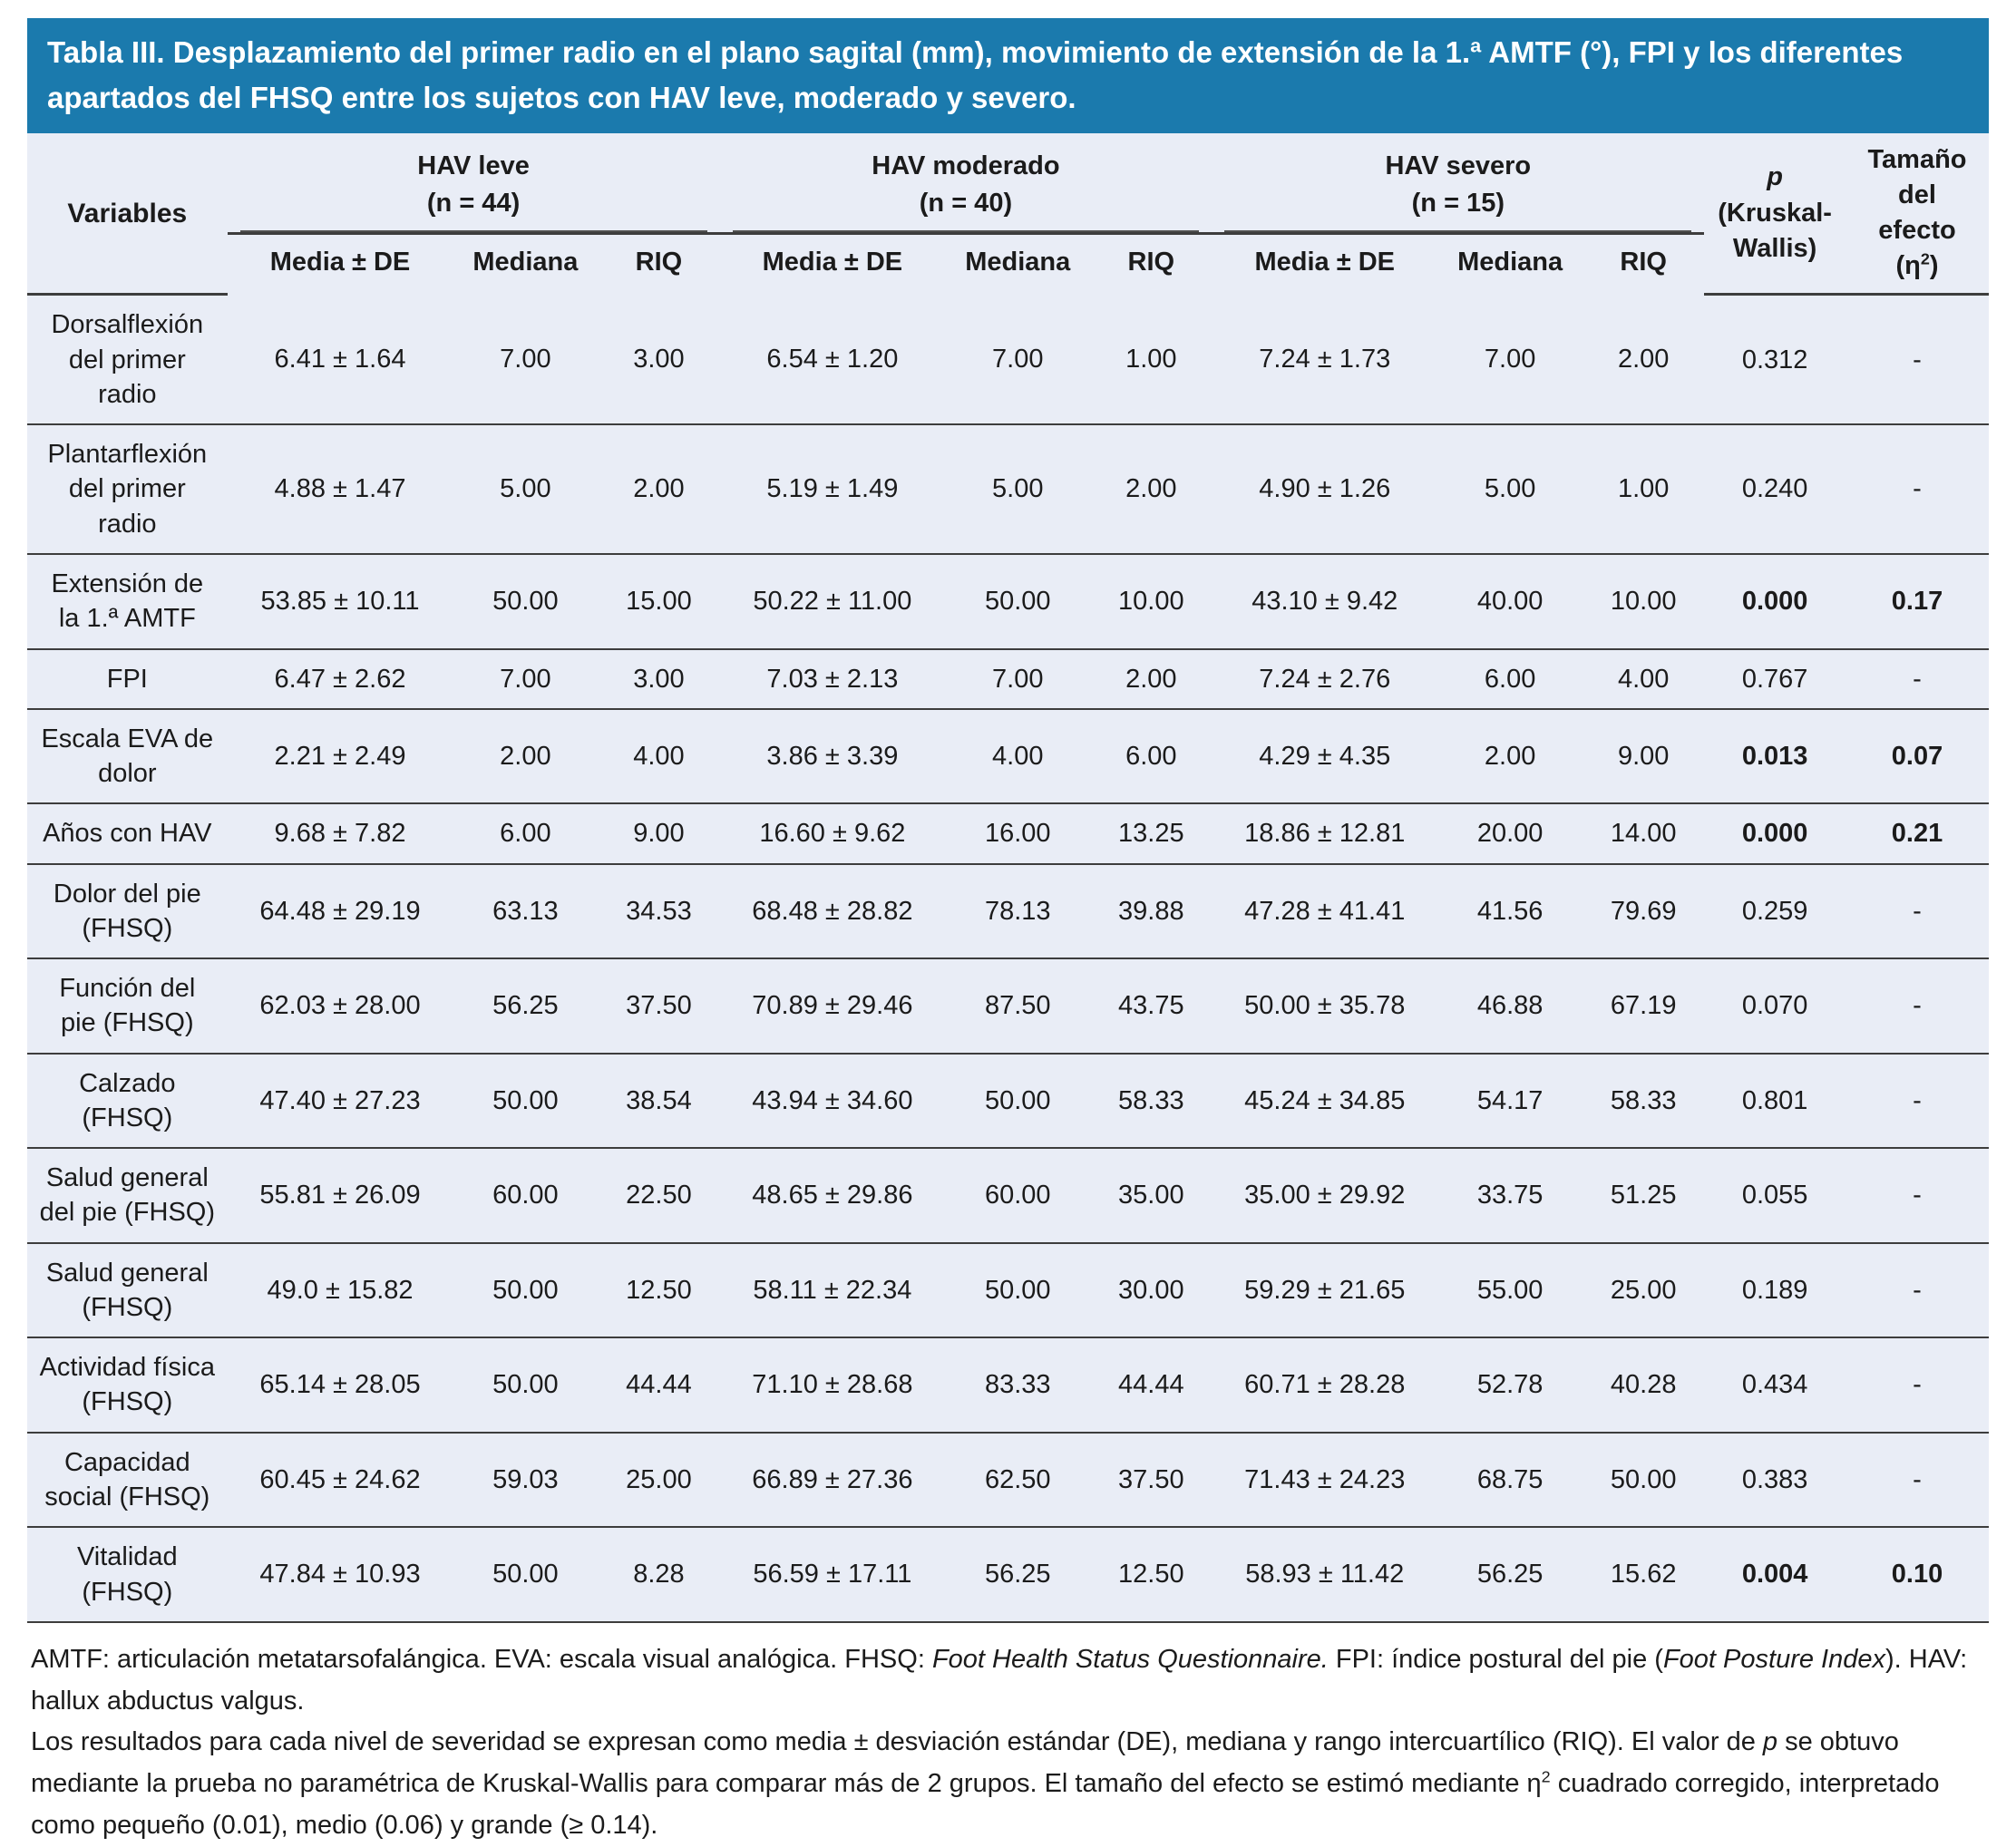 The height and width of the screenshot is (1847, 2016). What do you see at coordinates (1775, 679) in the screenshot?
I see `p-value-cell: 0.767` at bounding box center [1775, 679].